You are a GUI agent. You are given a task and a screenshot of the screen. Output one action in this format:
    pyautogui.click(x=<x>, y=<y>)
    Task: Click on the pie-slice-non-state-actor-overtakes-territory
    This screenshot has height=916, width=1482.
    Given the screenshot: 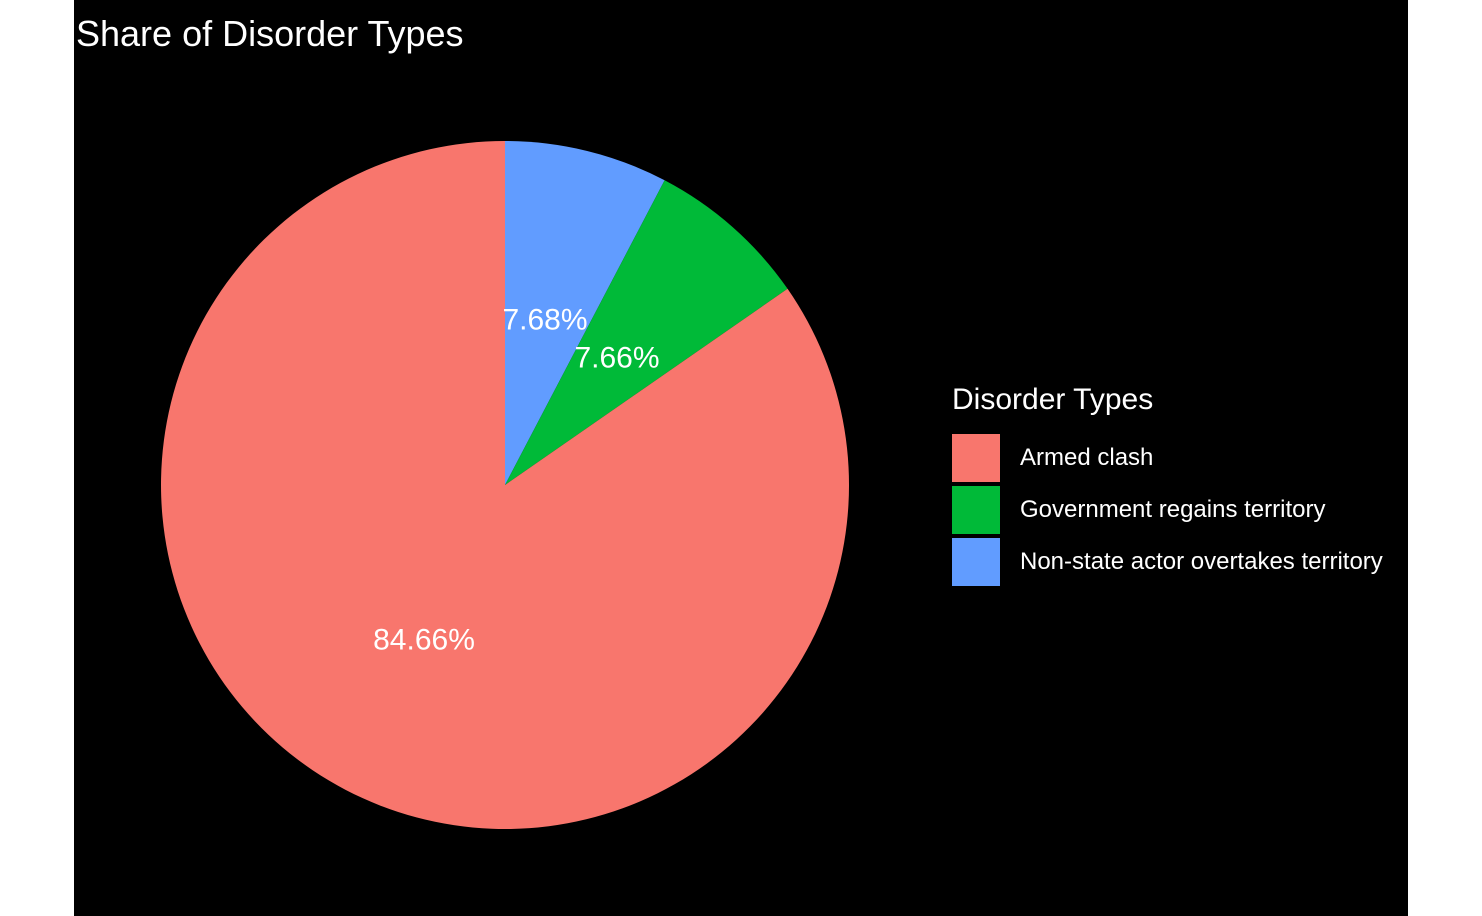 What is the action you would take?
    pyautogui.click(x=585, y=313)
    